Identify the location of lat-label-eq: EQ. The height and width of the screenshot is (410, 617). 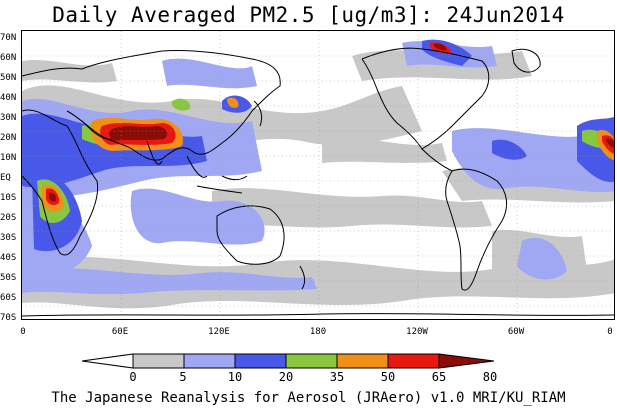
(5, 178).